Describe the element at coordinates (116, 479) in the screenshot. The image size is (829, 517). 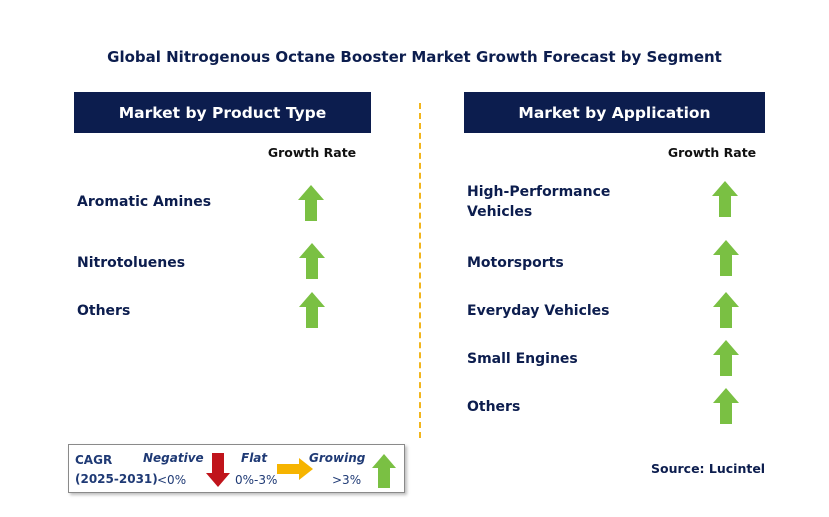
I see `legend-period: (2025-2031)` at that location.